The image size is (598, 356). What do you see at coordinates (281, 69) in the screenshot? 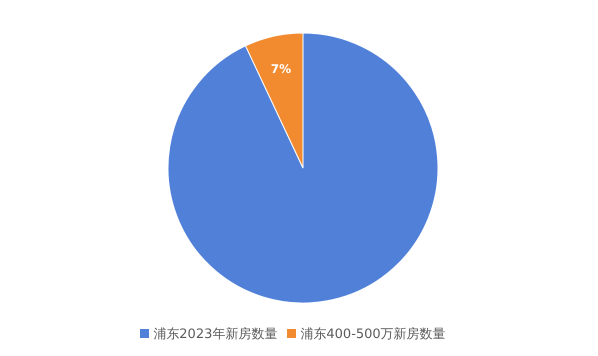
I see `data-label: 7%` at bounding box center [281, 69].